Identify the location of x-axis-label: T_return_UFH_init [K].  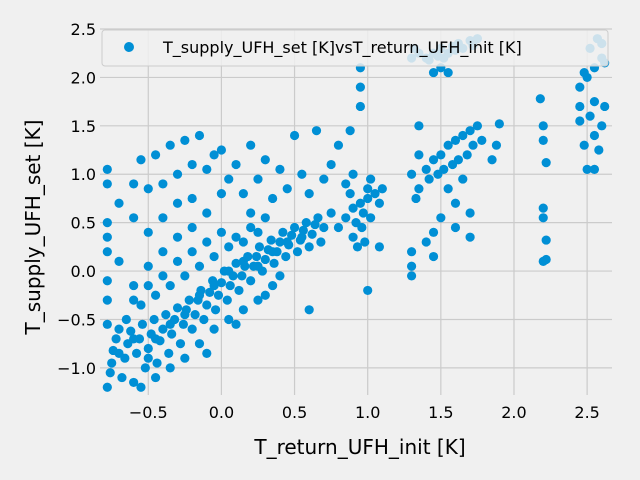
(359, 447).